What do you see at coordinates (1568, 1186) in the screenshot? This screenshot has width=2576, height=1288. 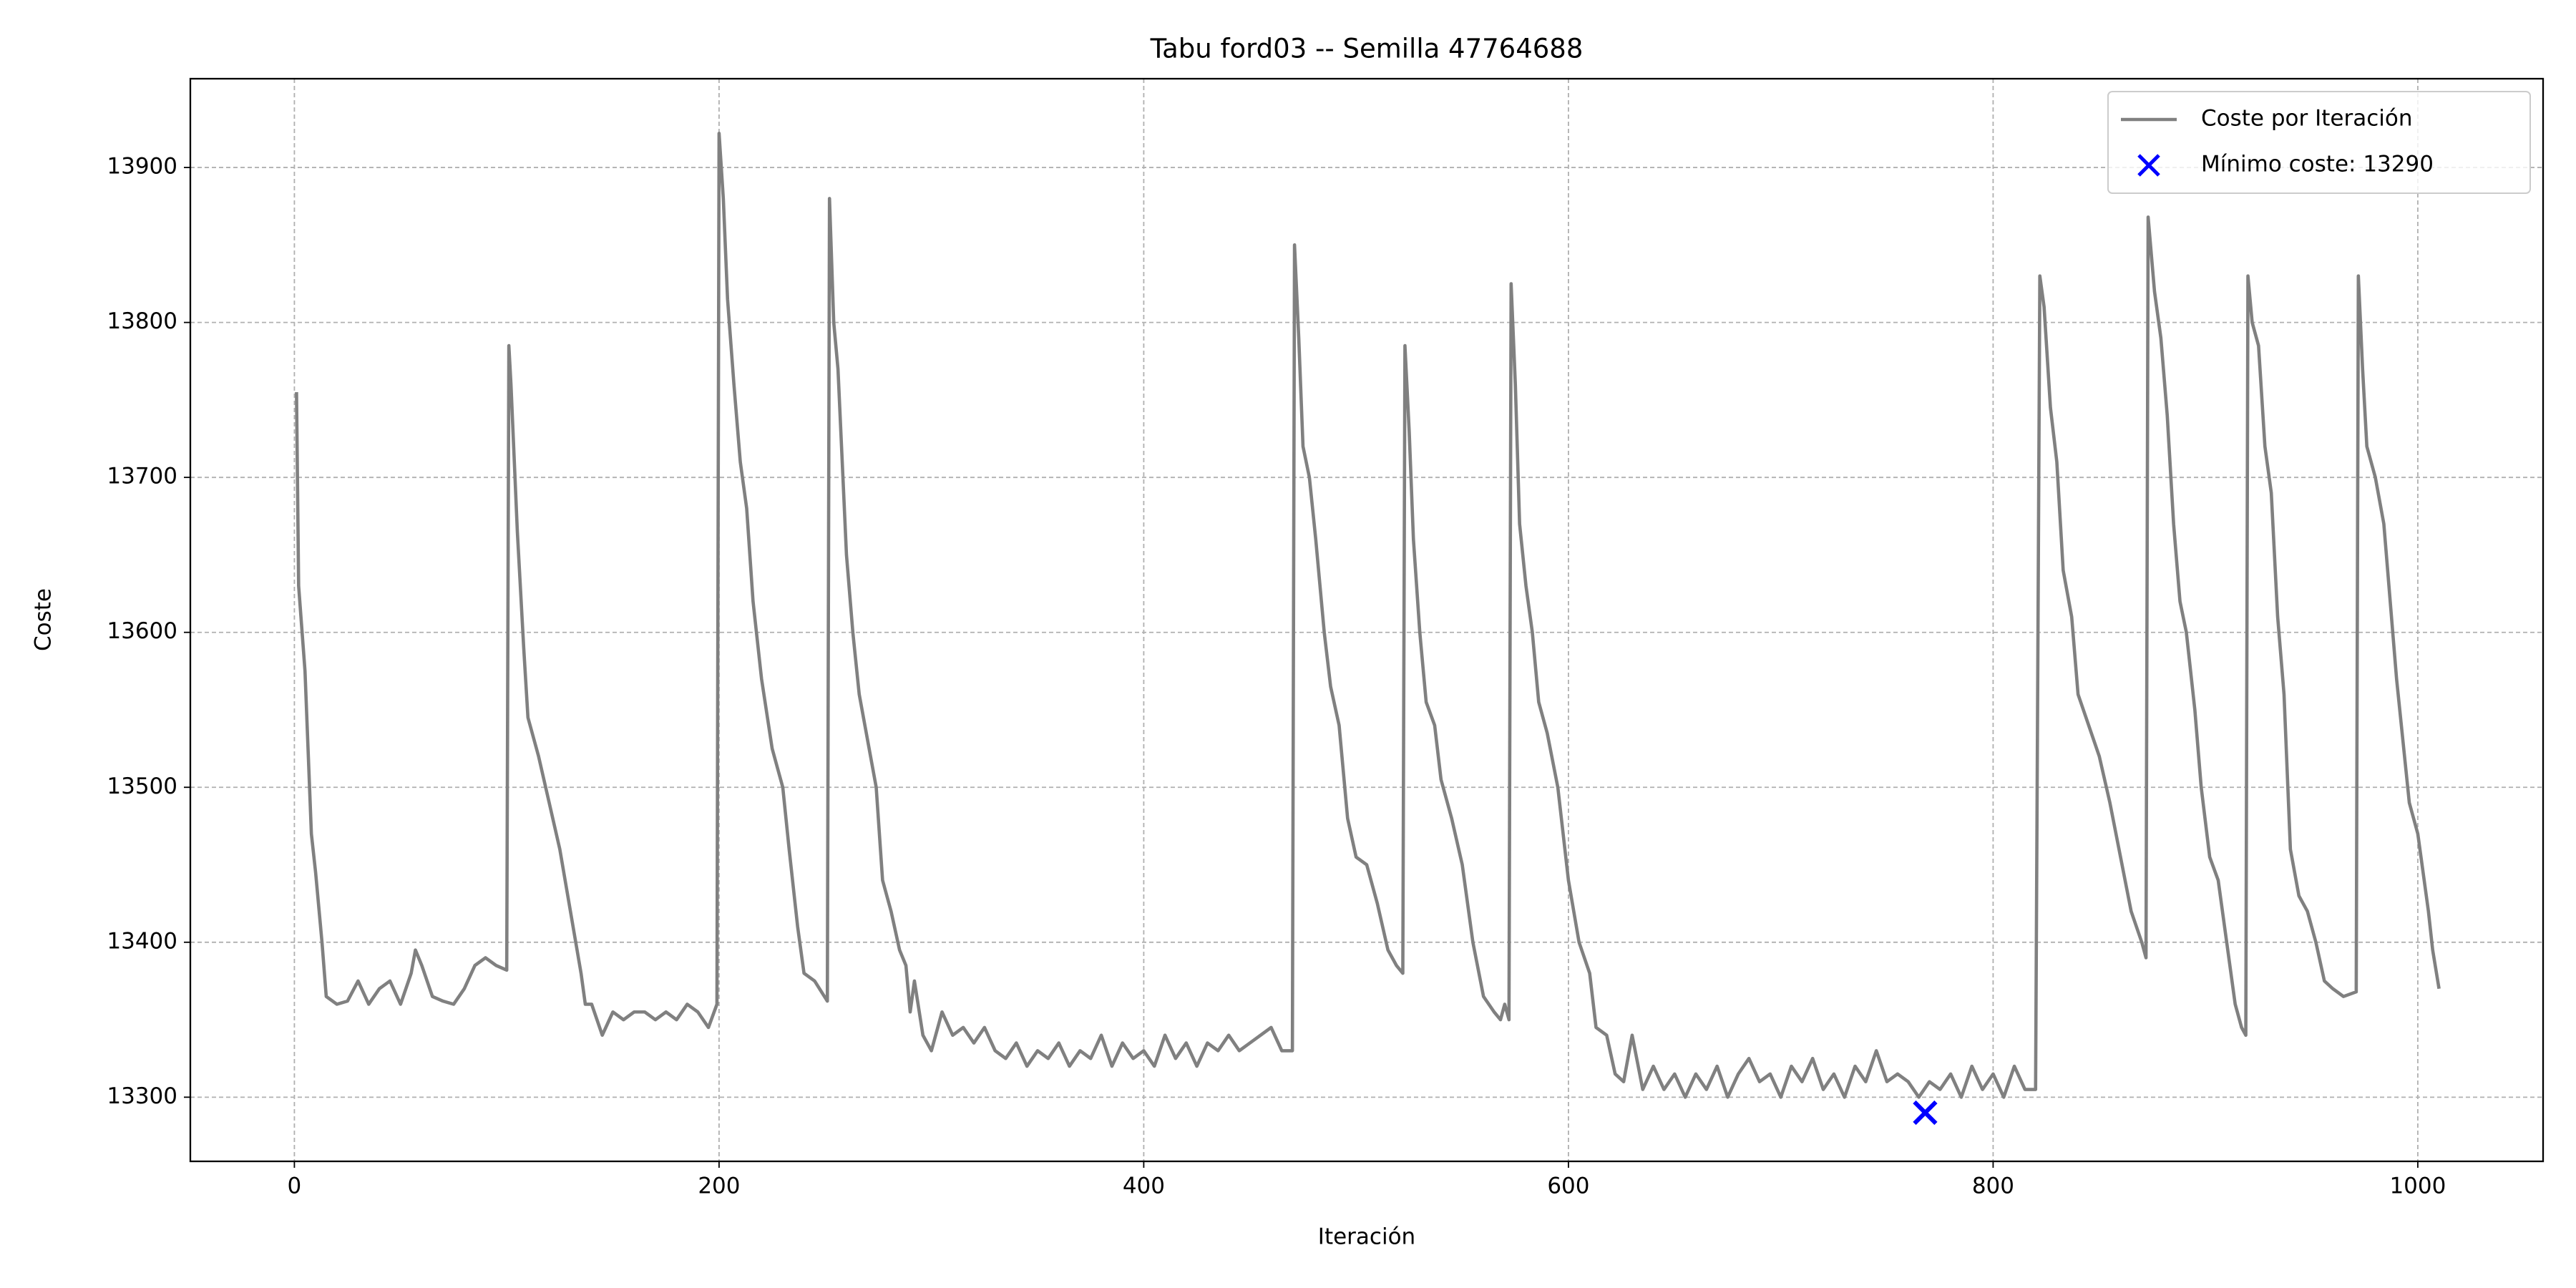 I see `x-tick-label: 600` at bounding box center [1568, 1186].